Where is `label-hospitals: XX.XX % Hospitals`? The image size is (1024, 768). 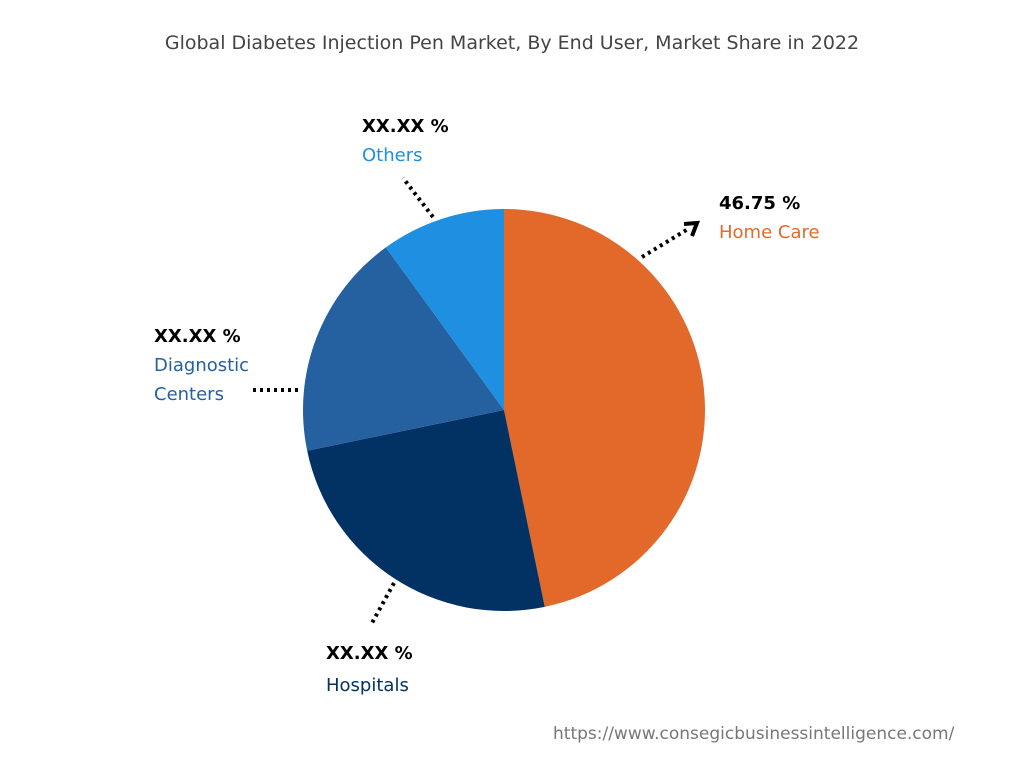
label-hospitals: XX.XX % Hospitals is located at coordinates (369, 669).